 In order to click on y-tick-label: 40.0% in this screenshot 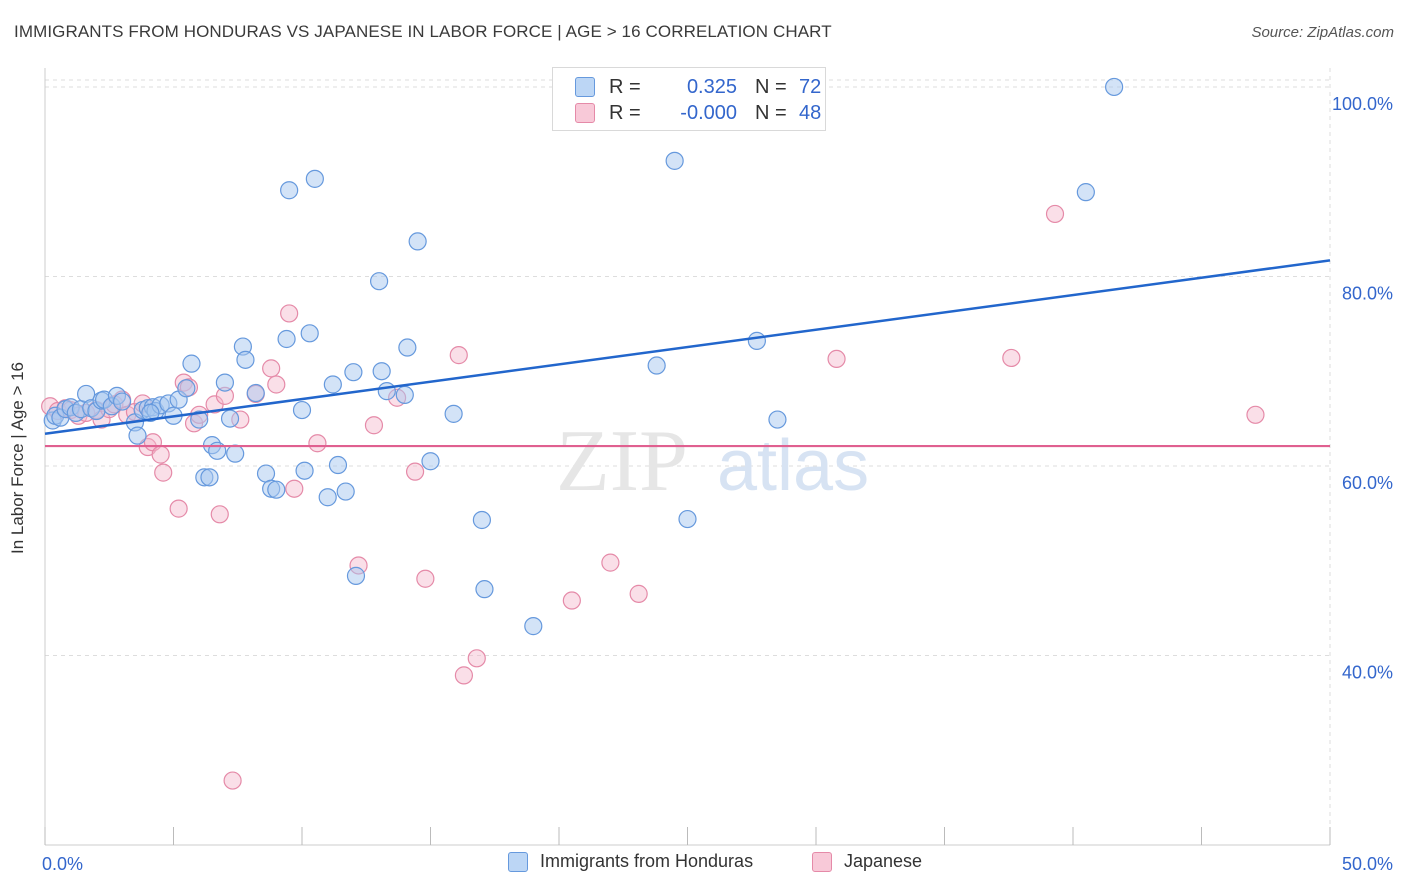, I will do `click(1367, 672)`.